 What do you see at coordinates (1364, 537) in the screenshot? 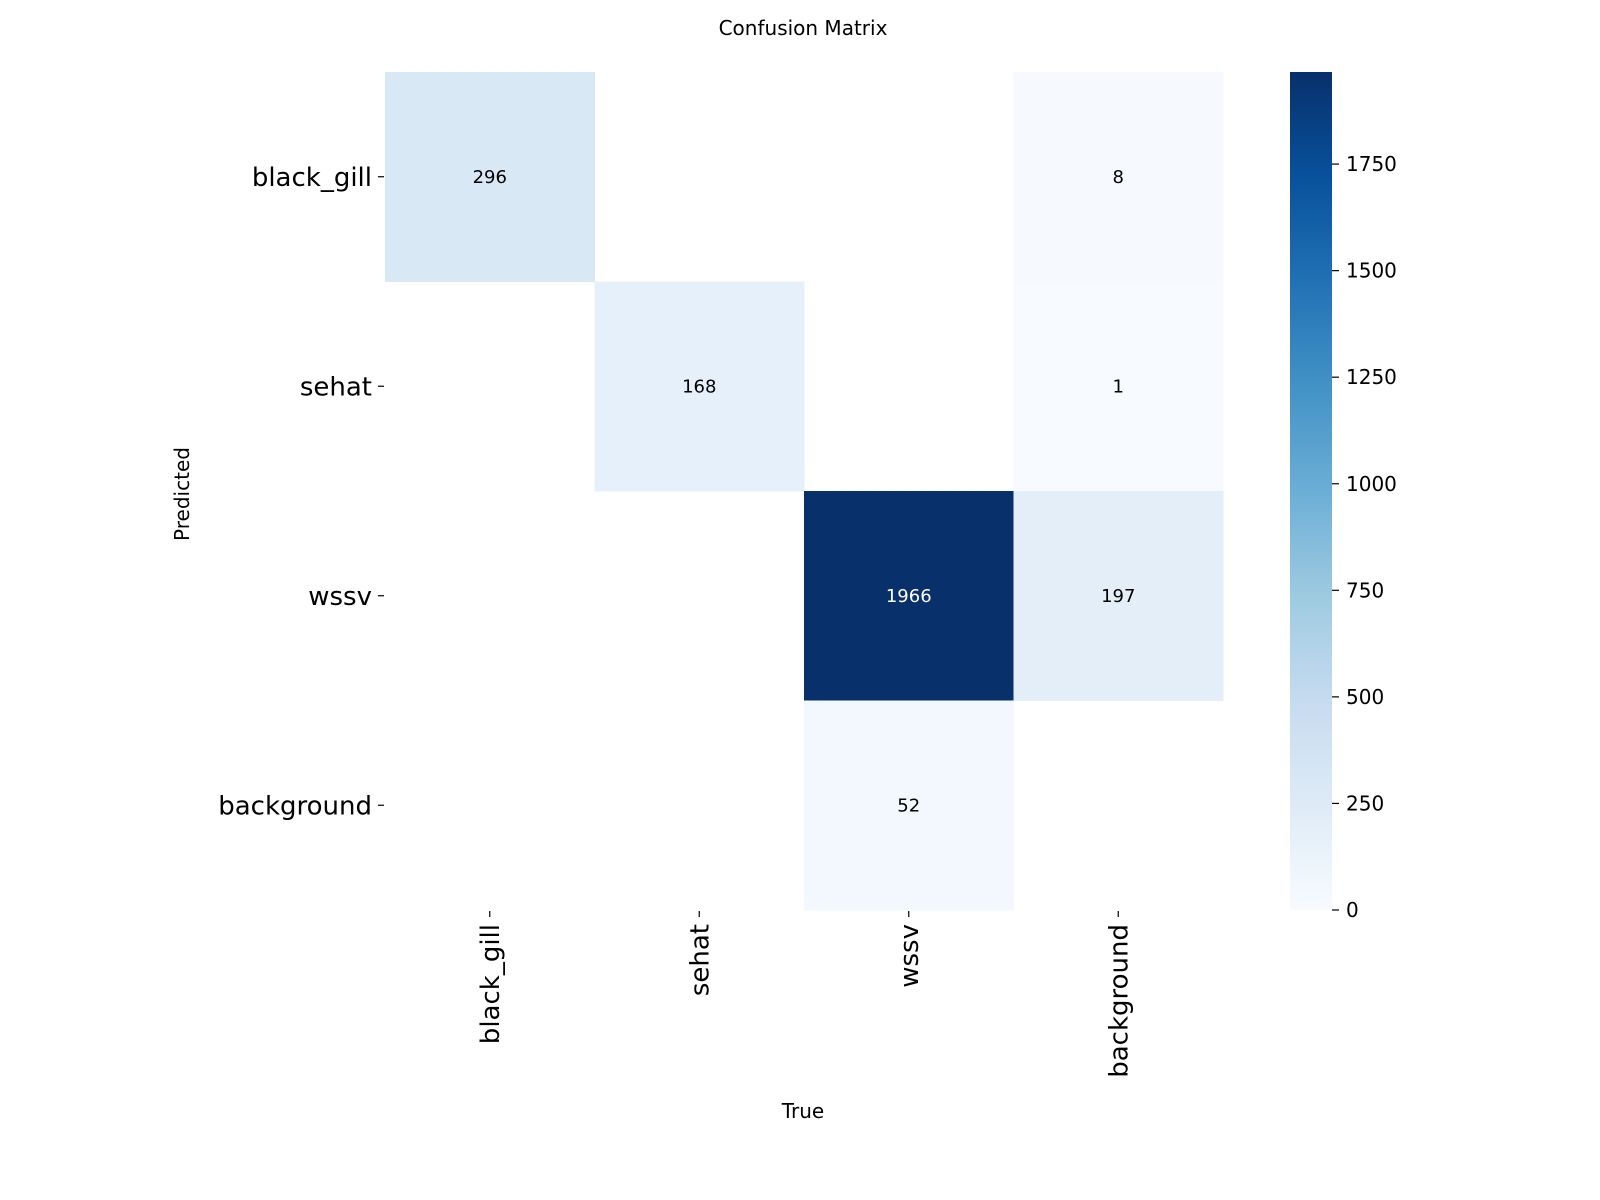
I see `colorbar-ticks: 0 250 500 750 1000 1250 1500 1750` at bounding box center [1364, 537].